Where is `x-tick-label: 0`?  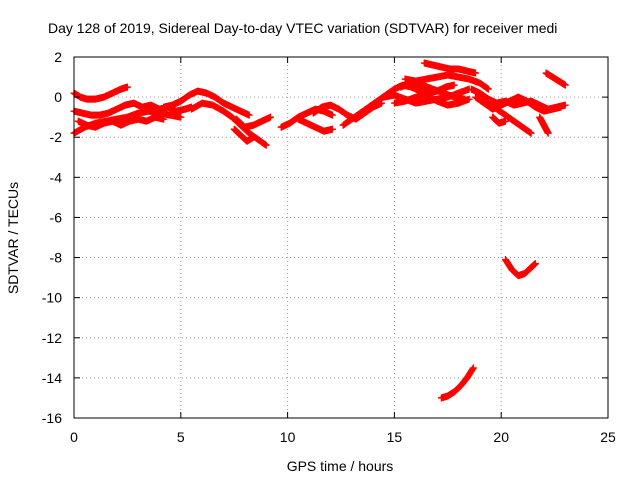
x-tick-label: 0 is located at coordinates (74, 437).